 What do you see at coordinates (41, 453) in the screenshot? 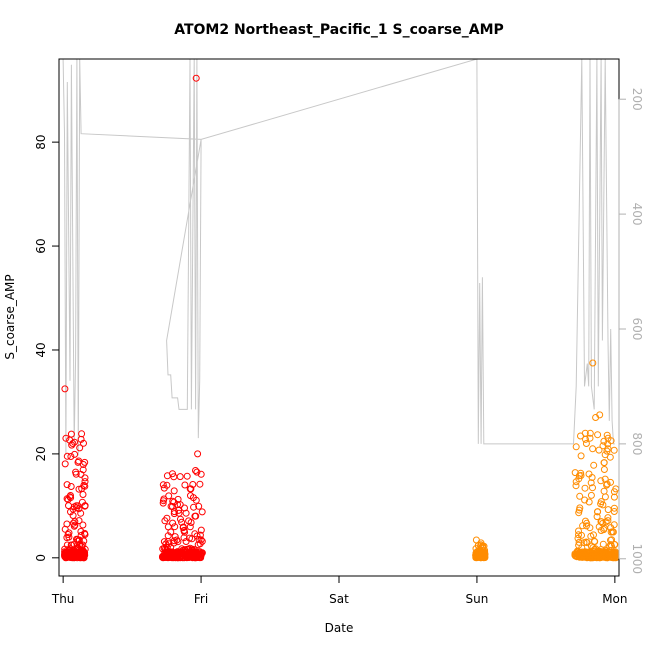
I see `y-tick-label: 20` at bounding box center [41, 453].